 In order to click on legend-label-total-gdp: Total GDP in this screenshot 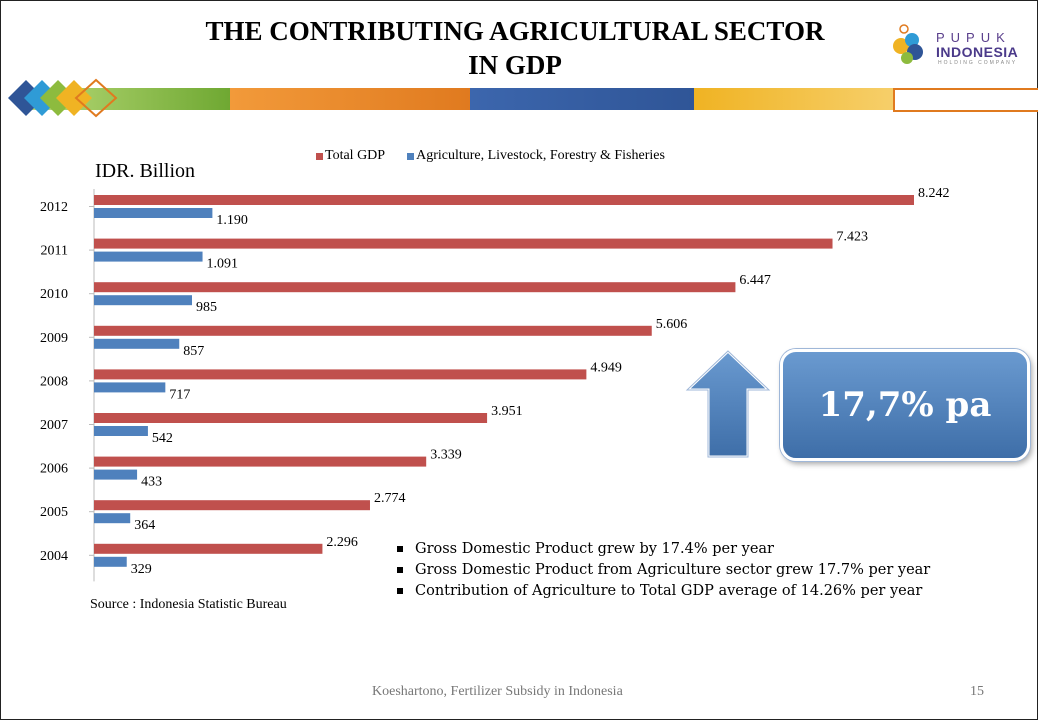, I will do `click(355, 155)`.